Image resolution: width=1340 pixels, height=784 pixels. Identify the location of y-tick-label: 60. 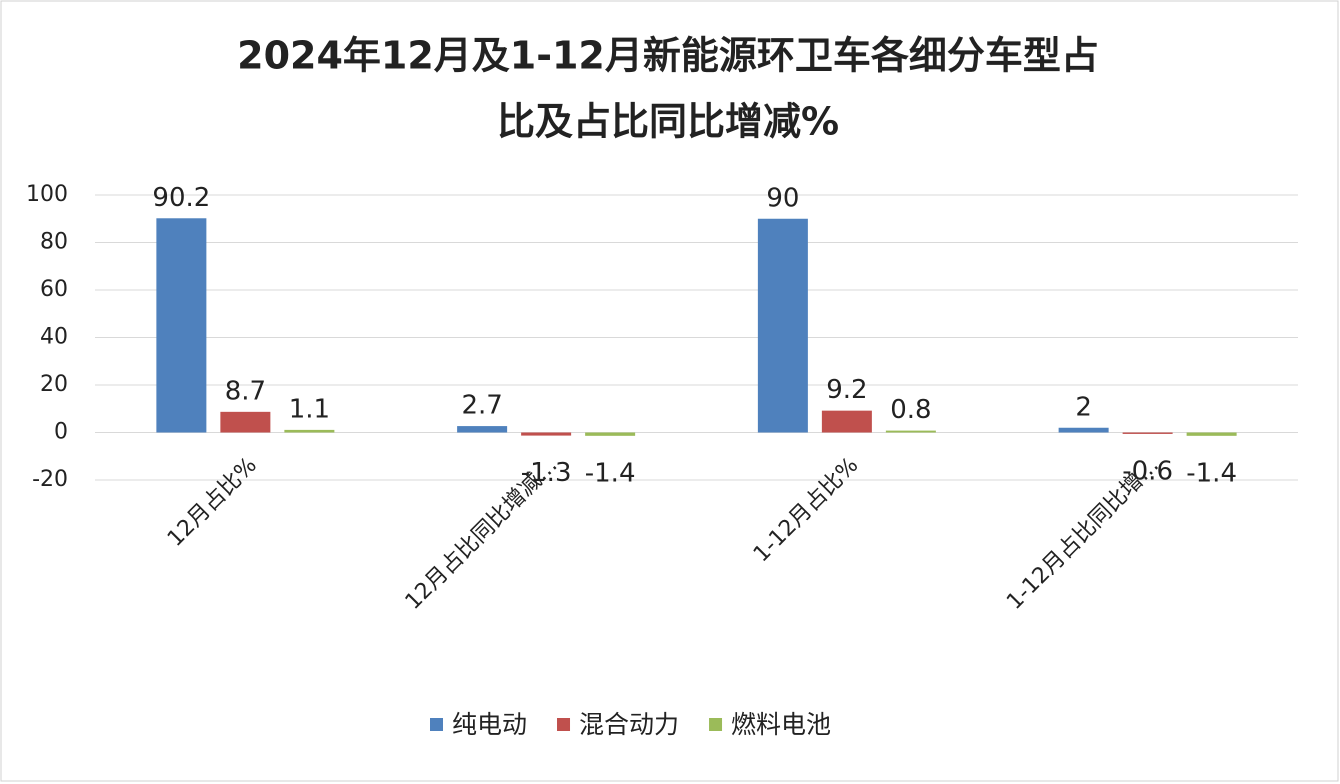
(54, 289).